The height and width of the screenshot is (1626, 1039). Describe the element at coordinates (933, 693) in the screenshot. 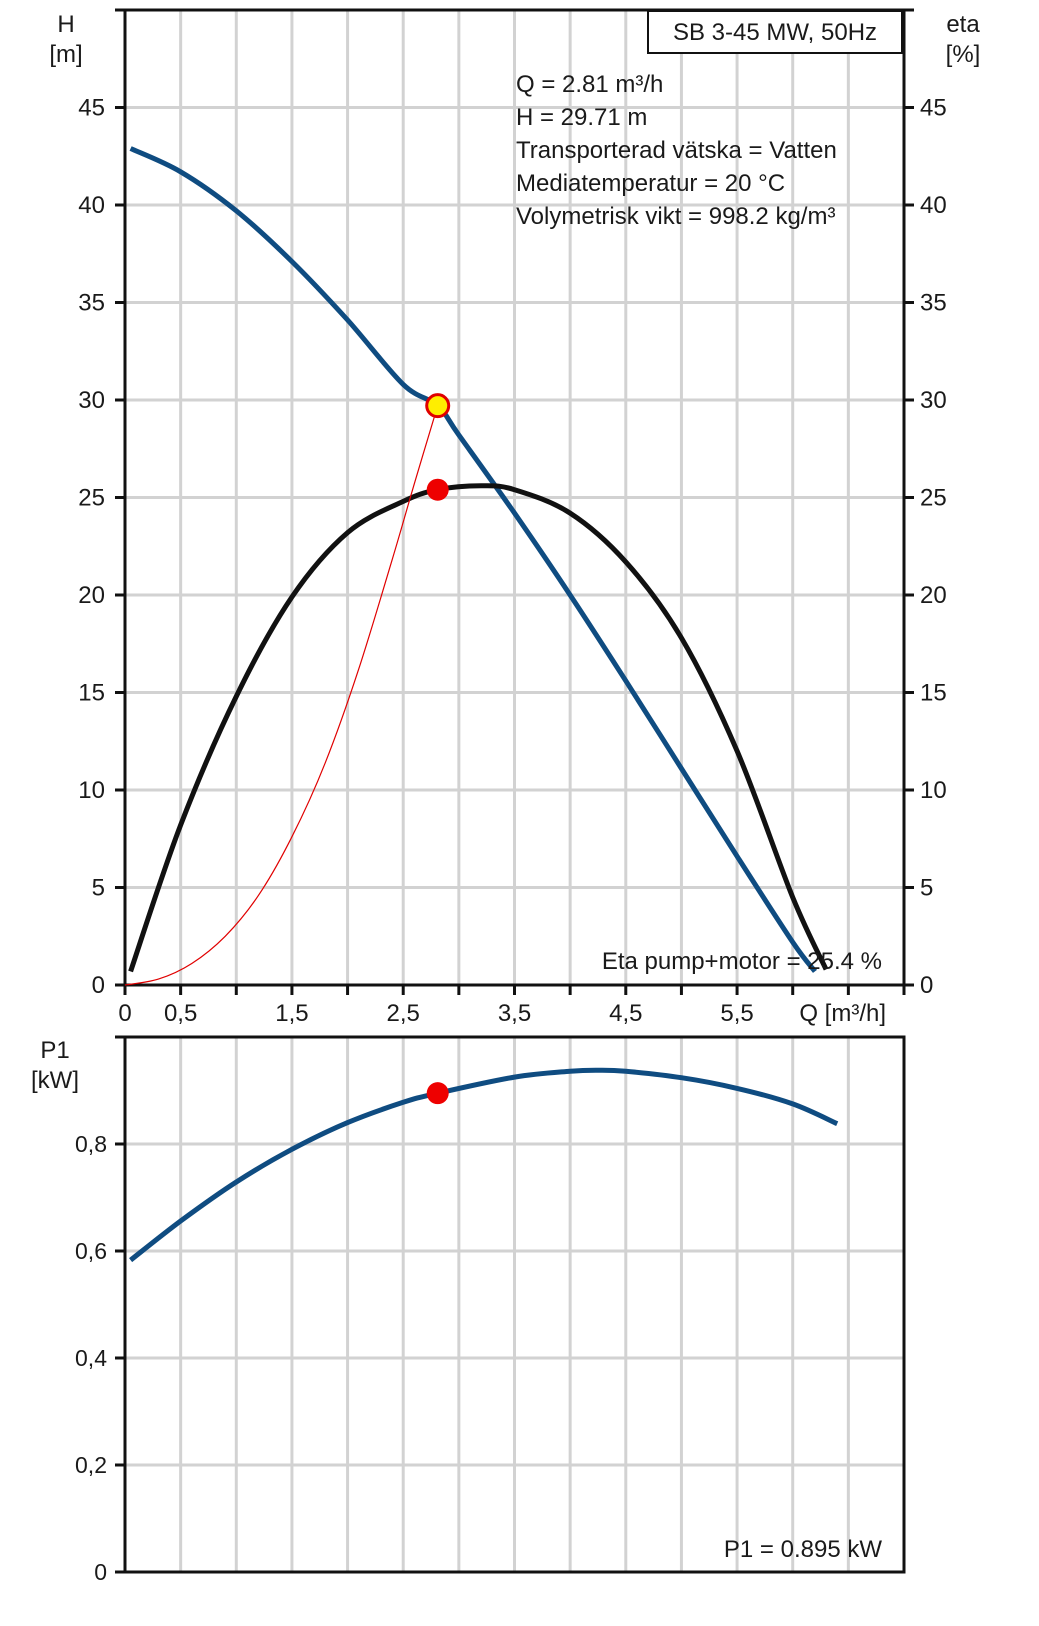

I see `y-right-tick-label: 15` at that location.